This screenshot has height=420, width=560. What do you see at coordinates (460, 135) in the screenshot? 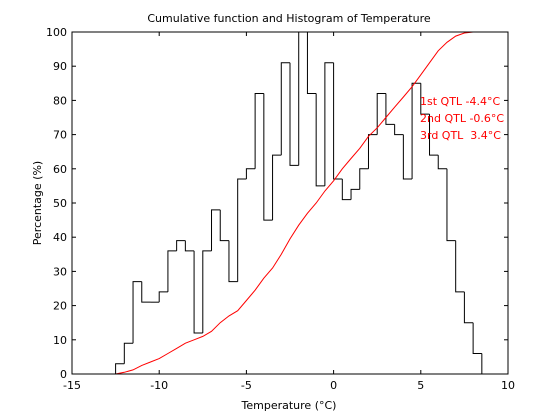
I see `quantile-annotation: 3rd QTL 3.4°C` at bounding box center [460, 135].